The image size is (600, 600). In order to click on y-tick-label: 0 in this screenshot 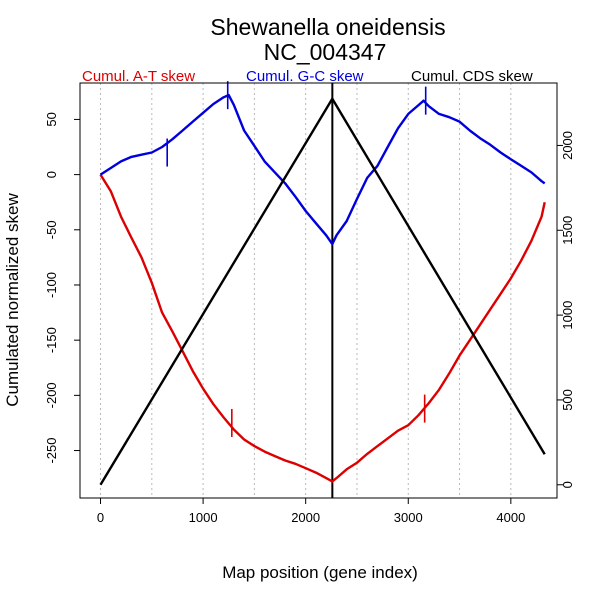, I will do `click(51, 174)`.